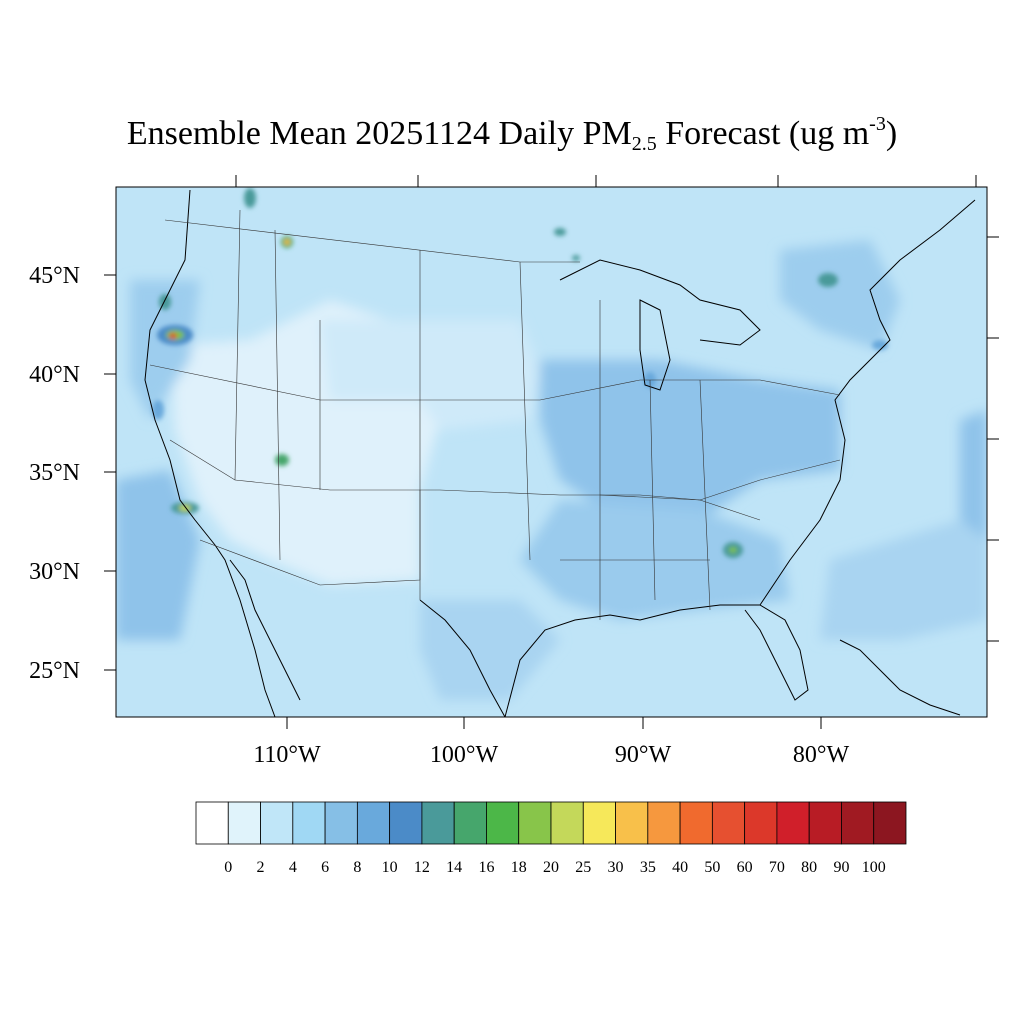 This screenshot has height=1024, width=1024. Describe the element at coordinates (841, 867) in the screenshot. I see `colorbar-label: 90` at that location.